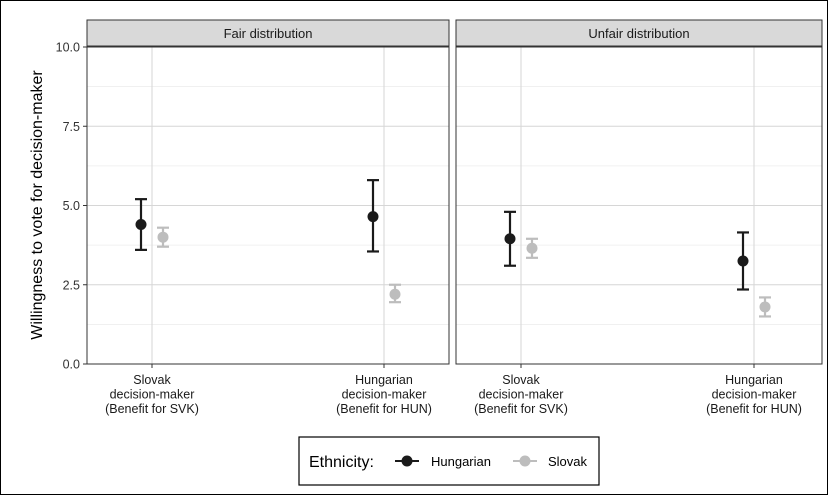  I want to click on y-axis-label: Willingness to vote for decision-maker, so click(37, 205).